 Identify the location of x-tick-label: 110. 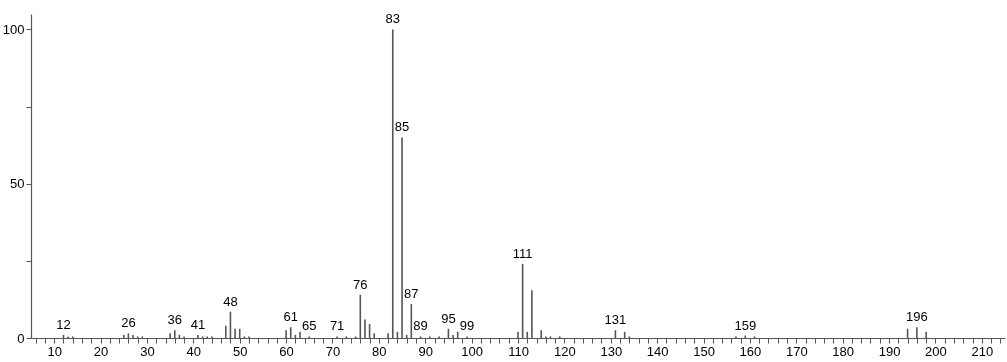
(518, 351).